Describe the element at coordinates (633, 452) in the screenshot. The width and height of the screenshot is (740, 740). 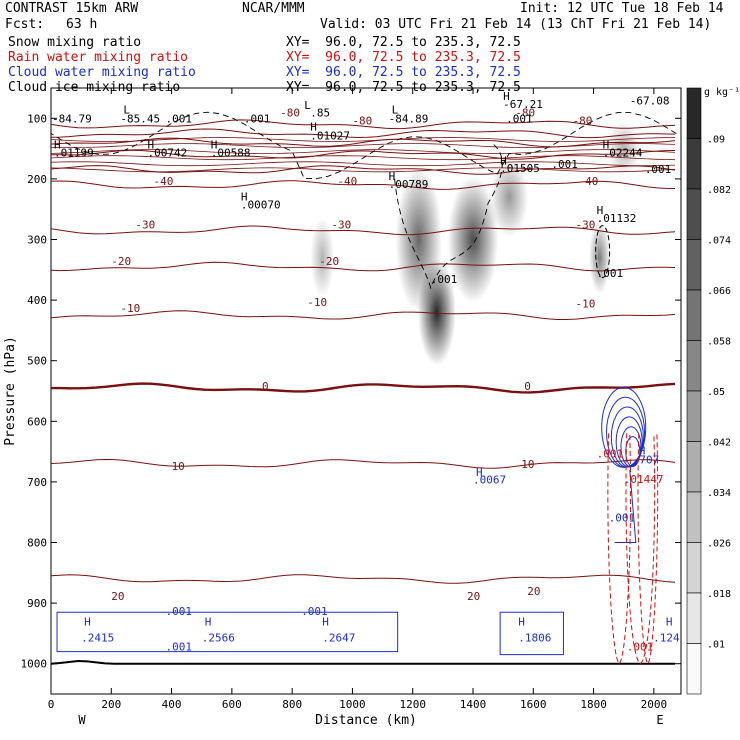
I see `cloud-water-contour-storm` at that location.